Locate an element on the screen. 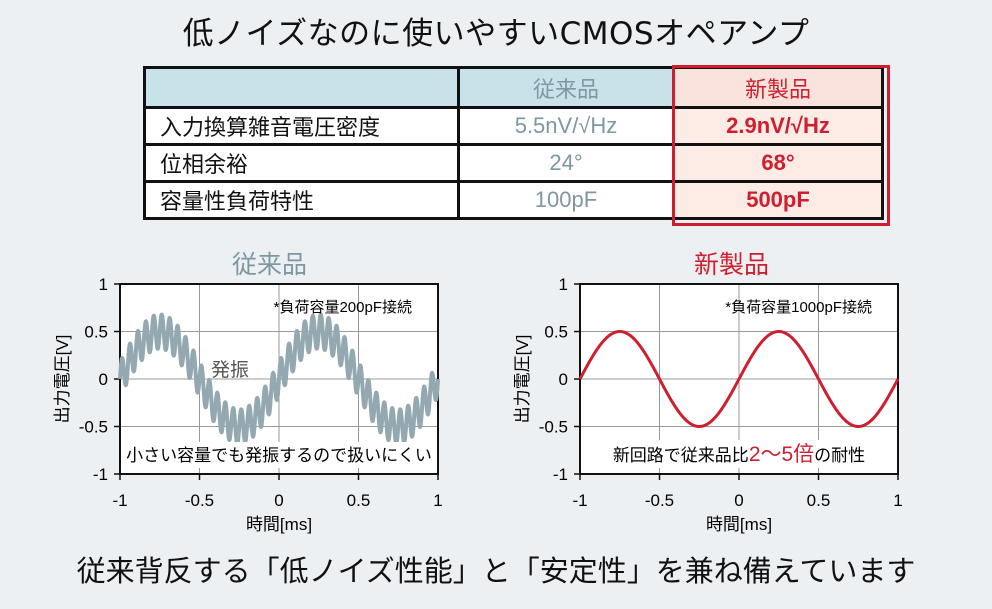 This screenshot has width=992, height=609. header-new-product: 新製品 is located at coordinates (778, 87).